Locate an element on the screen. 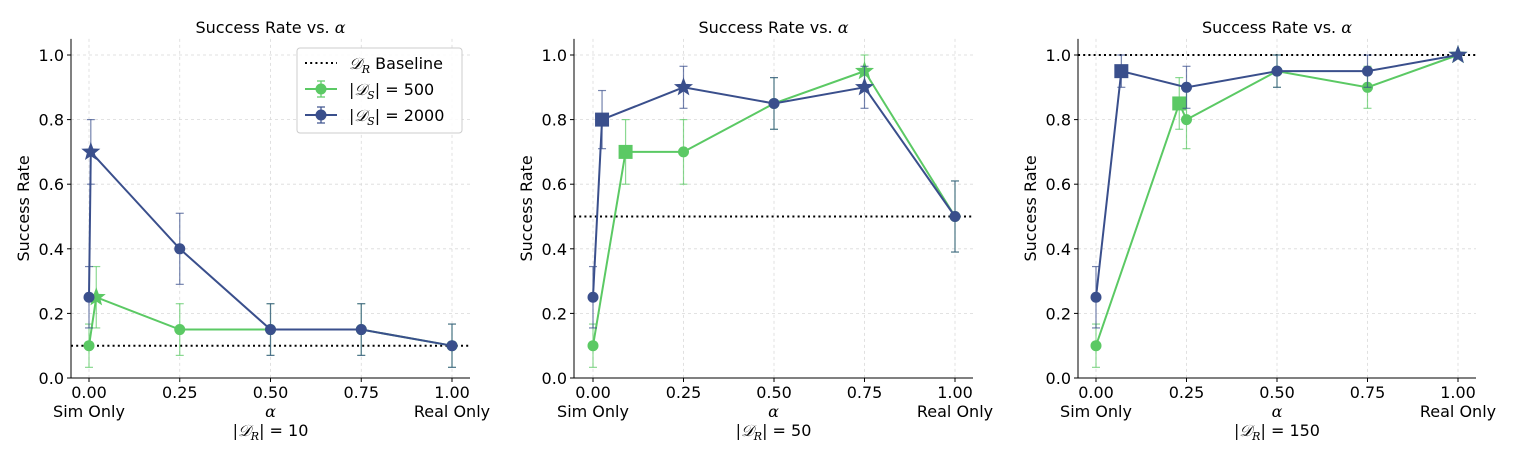  legend: 𝒟R Baseline |𝒟S| = 500 |𝒟S| = 2000 is located at coordinates (379, 90).